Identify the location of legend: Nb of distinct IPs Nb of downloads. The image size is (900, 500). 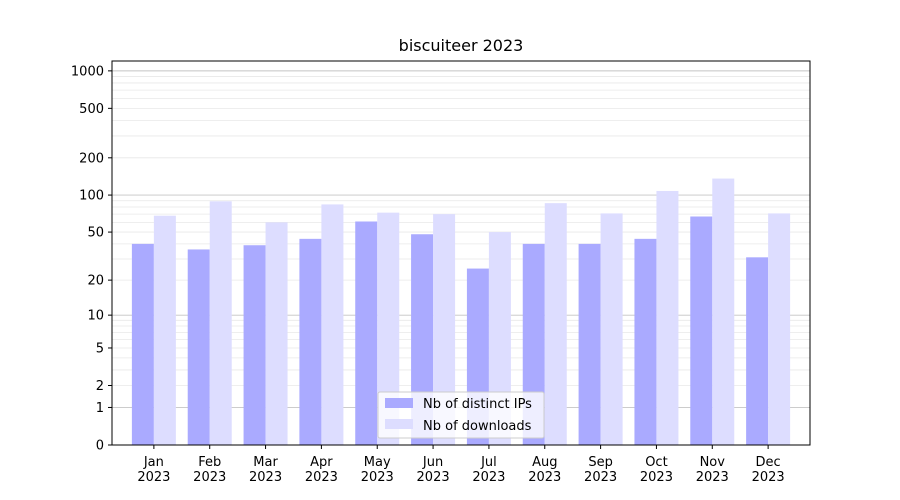
(461, 415).